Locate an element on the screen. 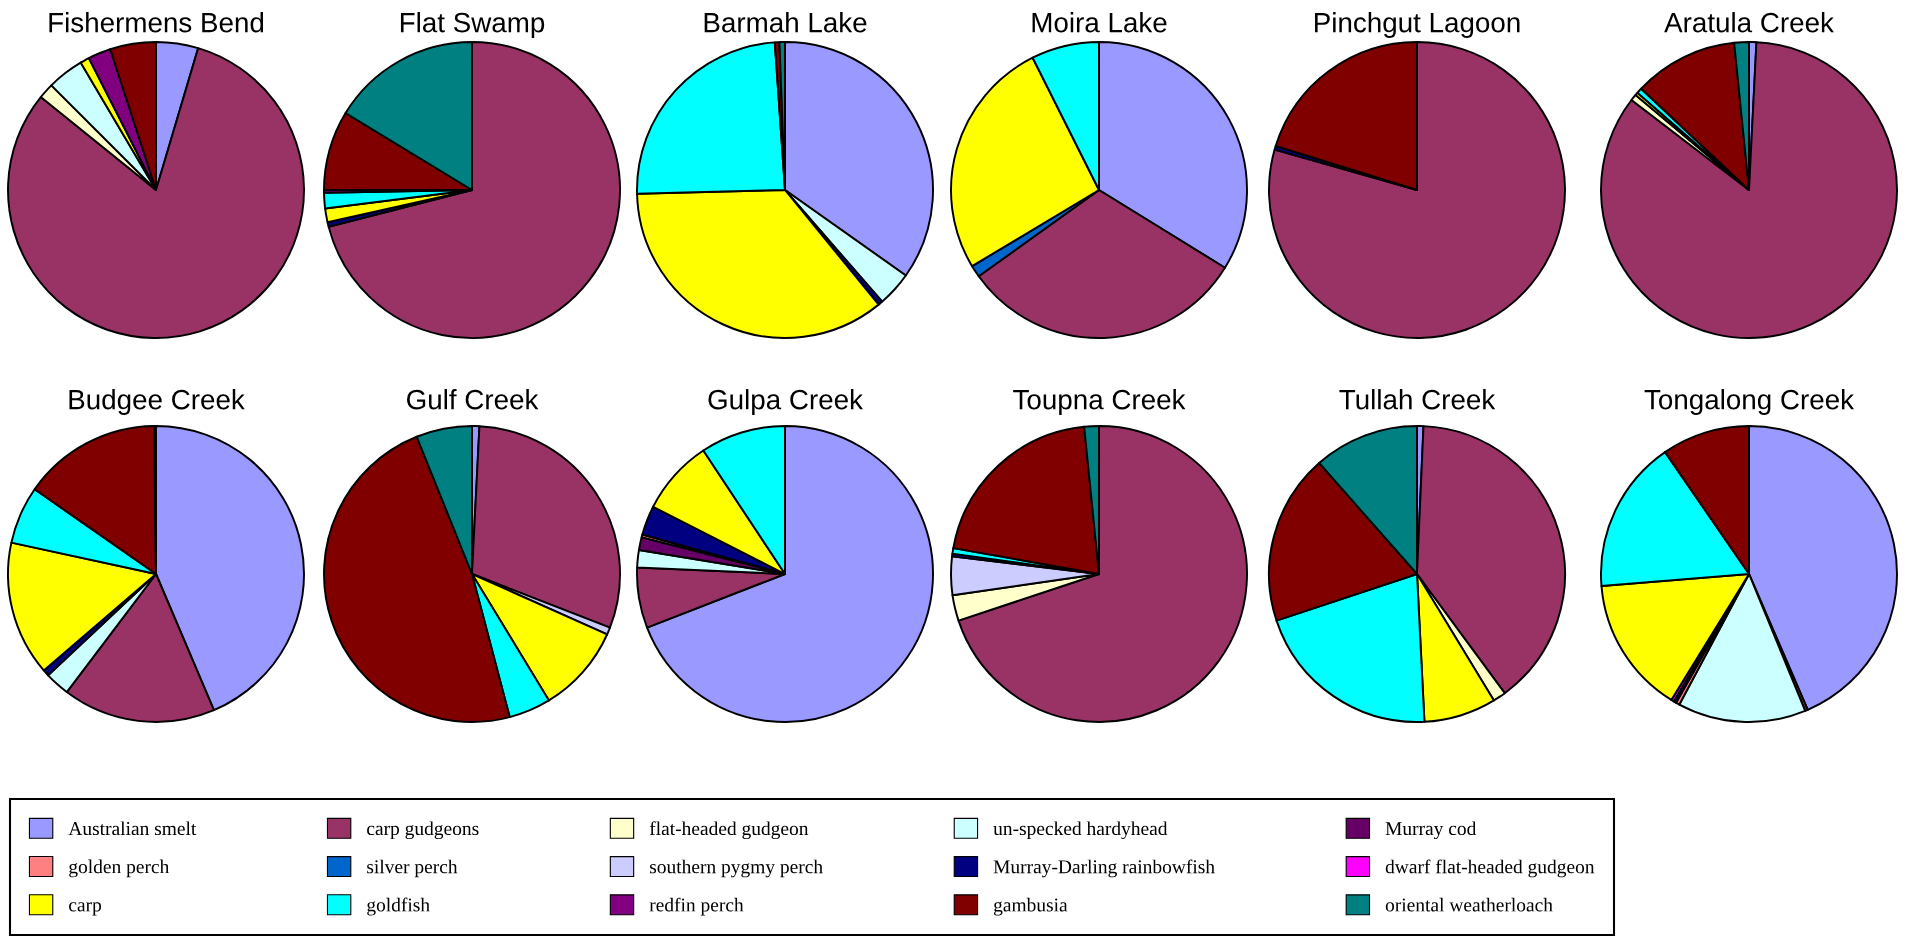 The width and height of the screenshot is (1923, 937). chart-title: Gulpa Creek is located at coordinates (786, 402).